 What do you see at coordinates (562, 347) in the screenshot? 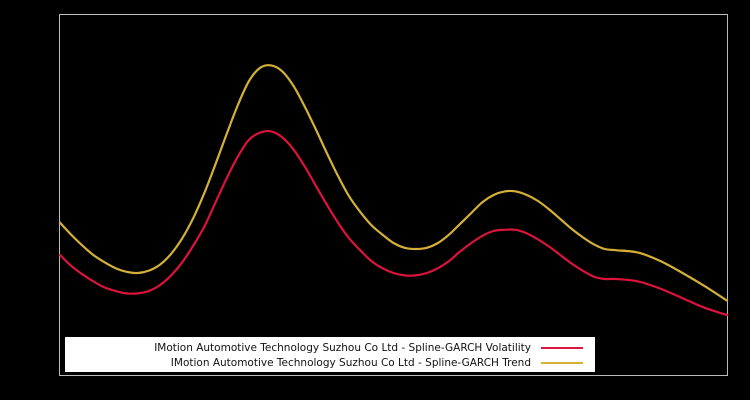
I see `legend-swatch-volatility` at bounding box center [562, 347].